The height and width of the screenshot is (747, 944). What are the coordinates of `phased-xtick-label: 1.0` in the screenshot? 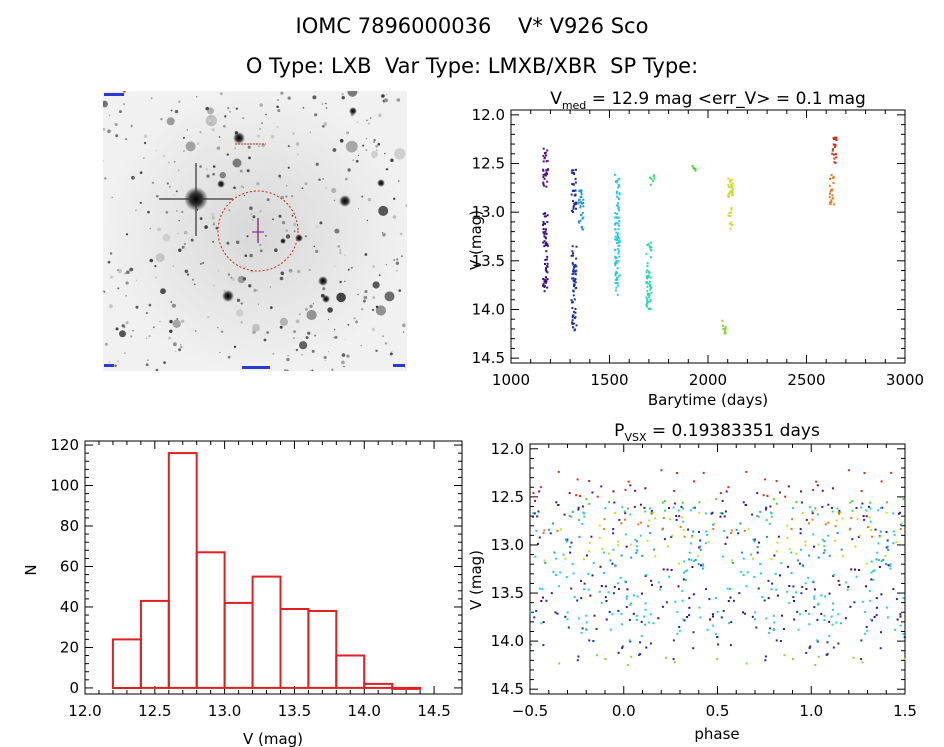 It's located at (811, 711).